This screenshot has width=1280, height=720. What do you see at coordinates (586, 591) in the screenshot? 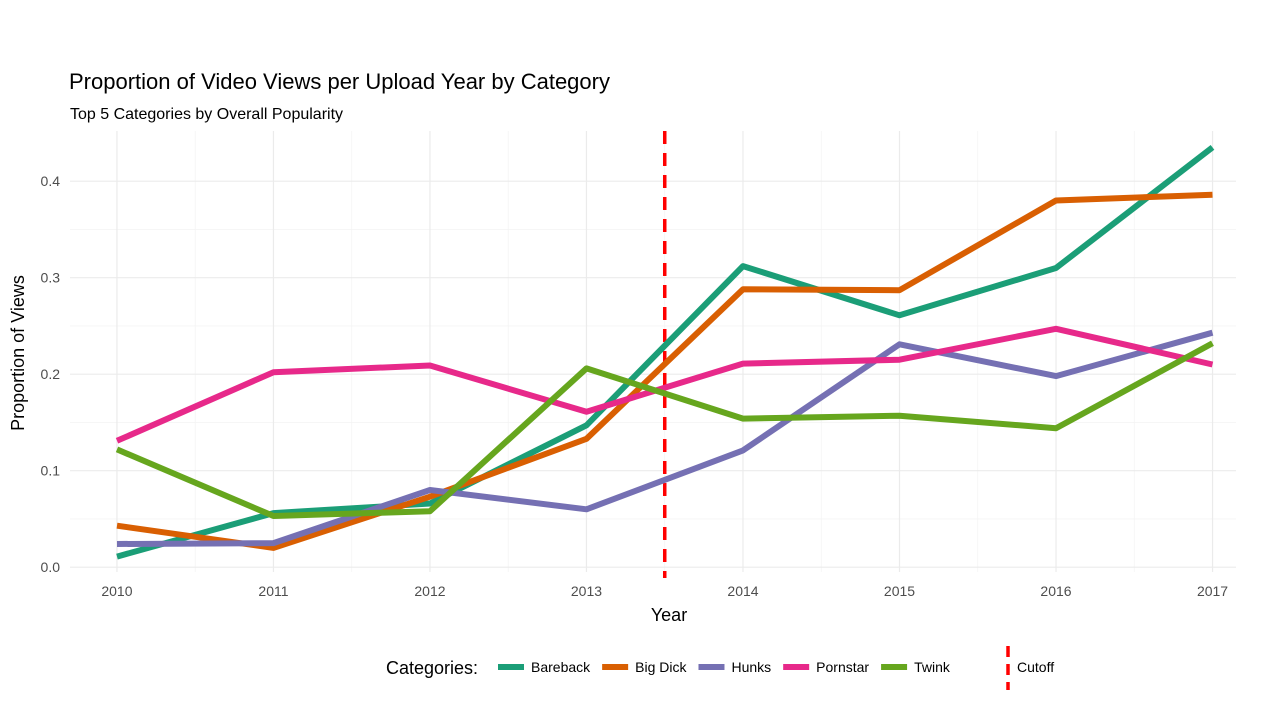
I see `x-tick-label: 2013` at bounding box center [586, 591].